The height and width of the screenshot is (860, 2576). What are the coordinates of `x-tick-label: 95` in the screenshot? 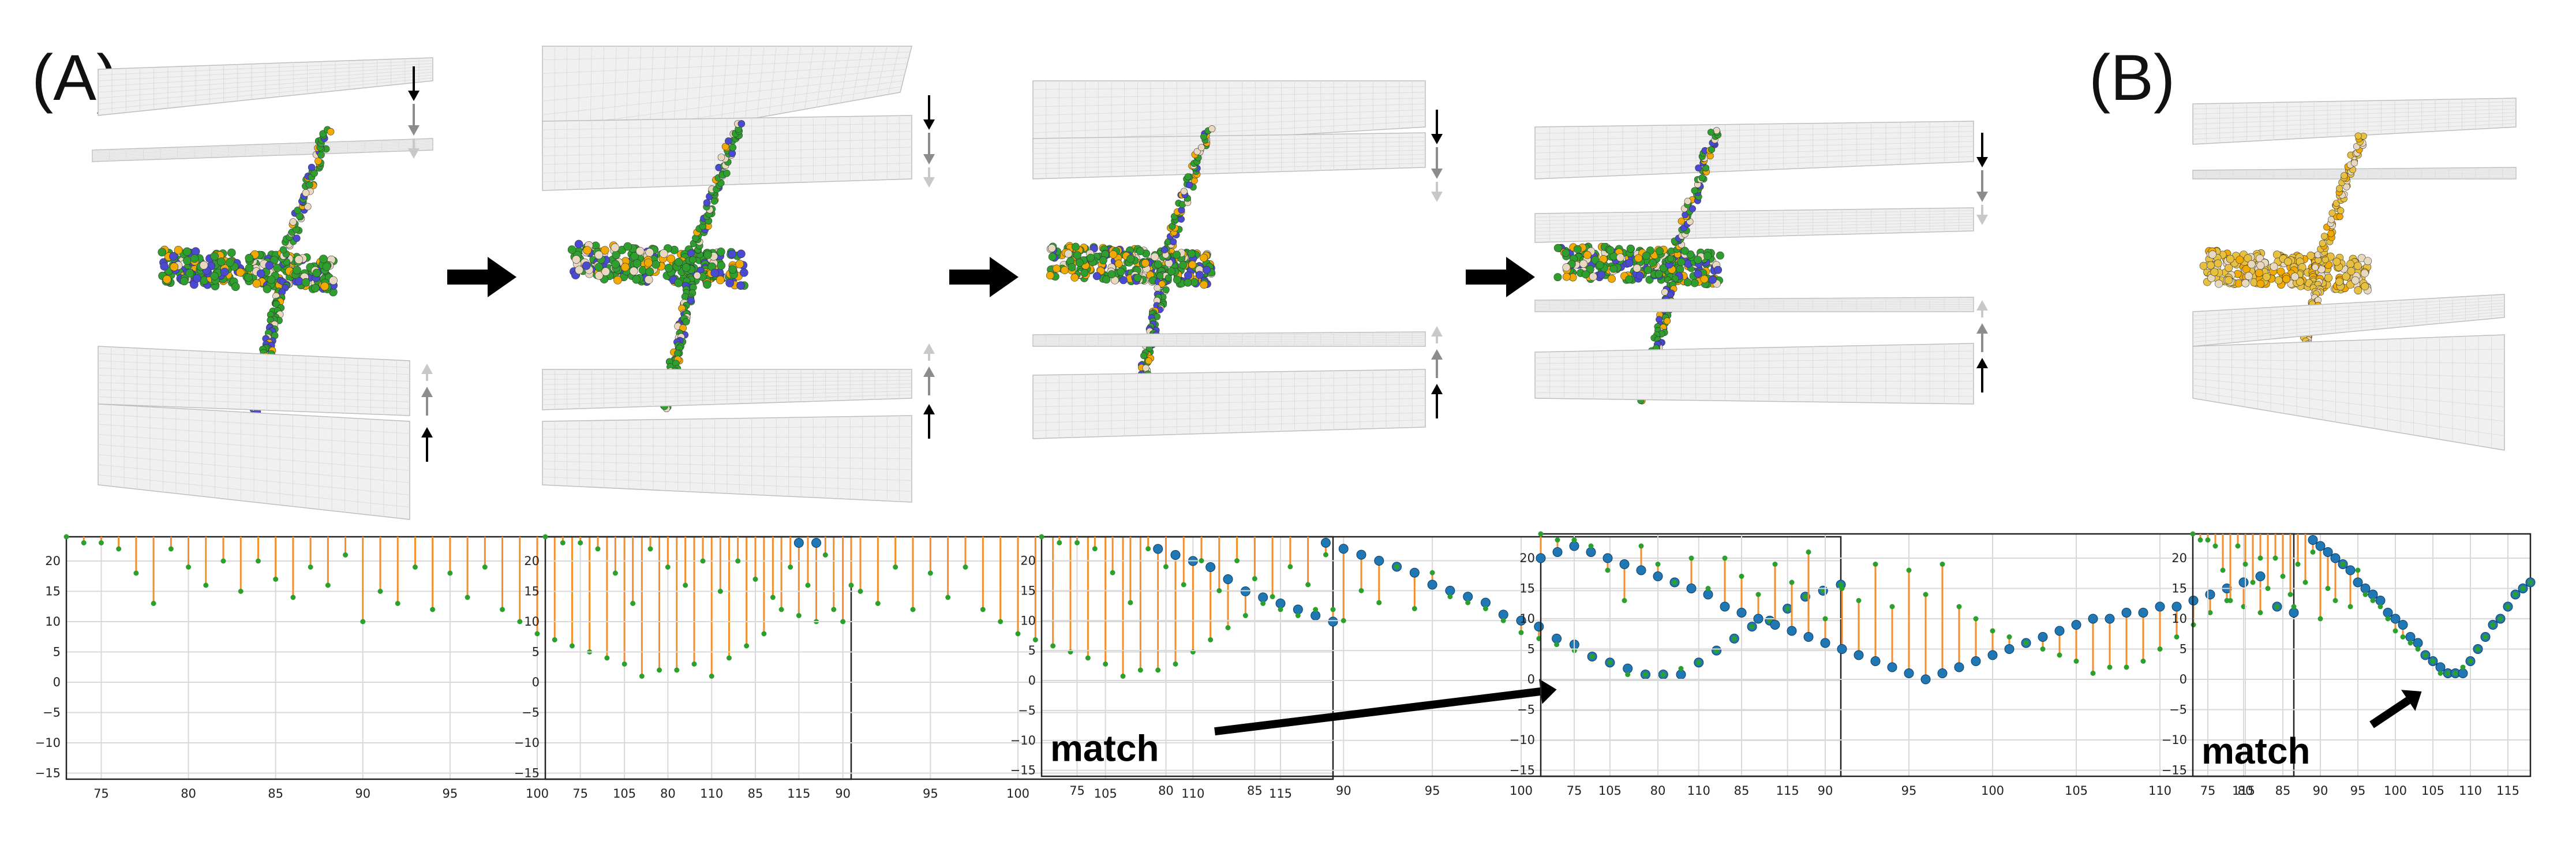 It's located at (451, 794).